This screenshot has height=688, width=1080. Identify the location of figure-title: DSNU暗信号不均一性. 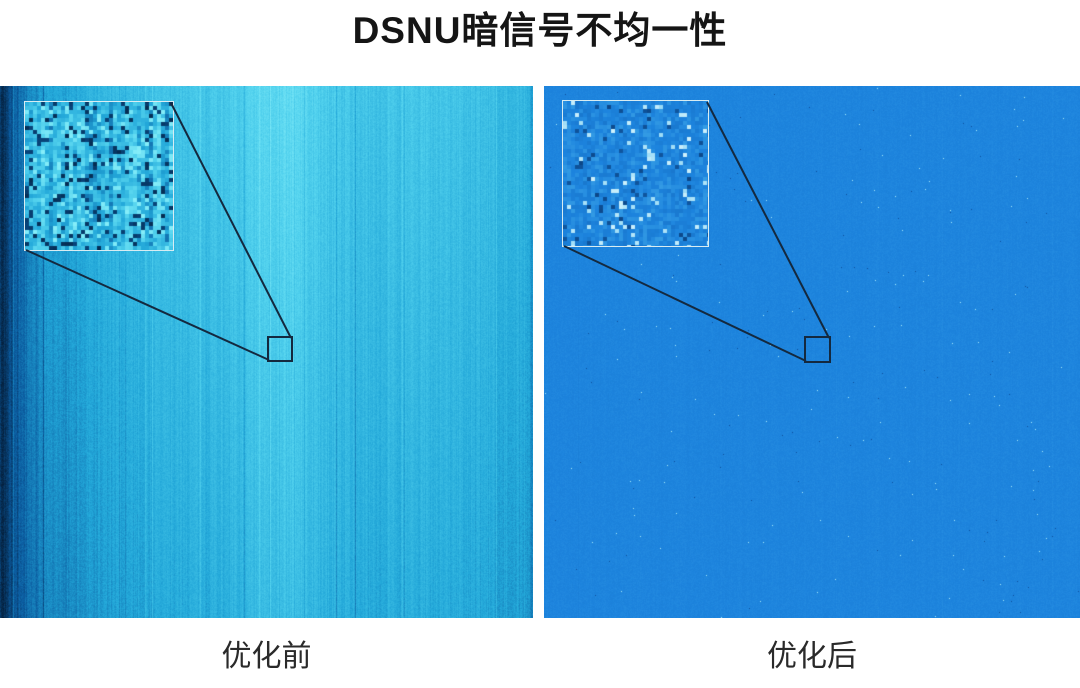
(540, 30).